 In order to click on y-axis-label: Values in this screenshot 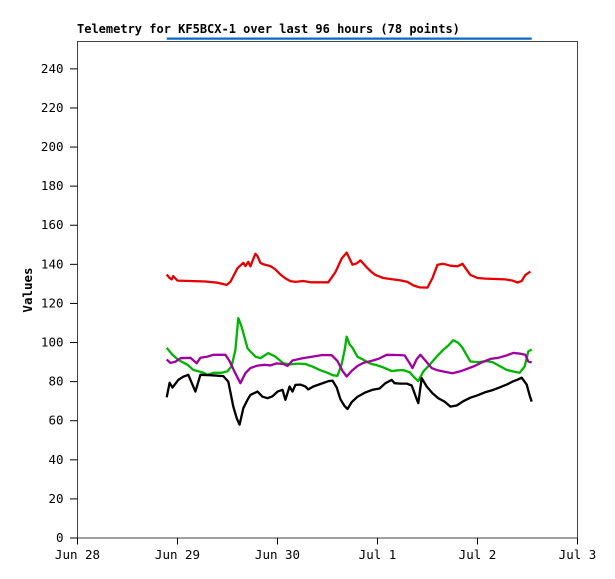, I will do `click(27, 289)`.